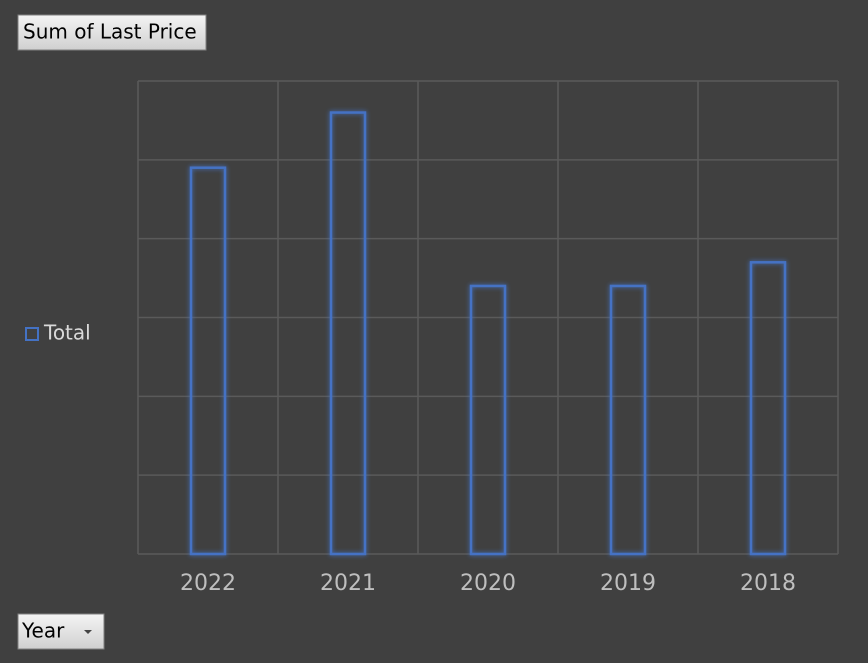 The height and width of the screenshot is (663, 868). I want to click on button-label: Sum of Last Price, so click(110, 32).